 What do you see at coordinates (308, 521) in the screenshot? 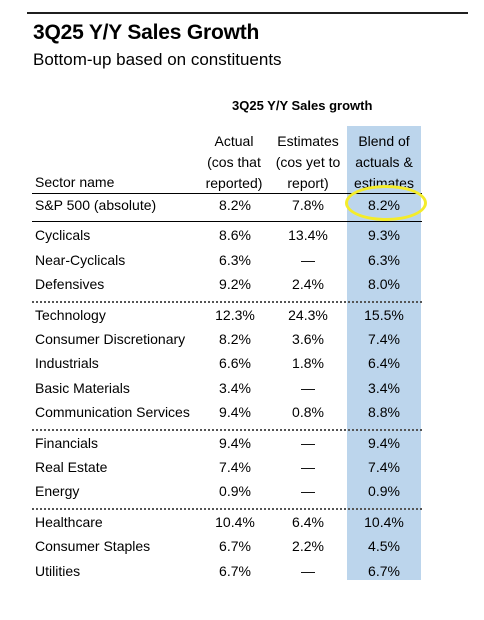
I see `estimates-cell: 6.4%` at bounding box center [308, 521].